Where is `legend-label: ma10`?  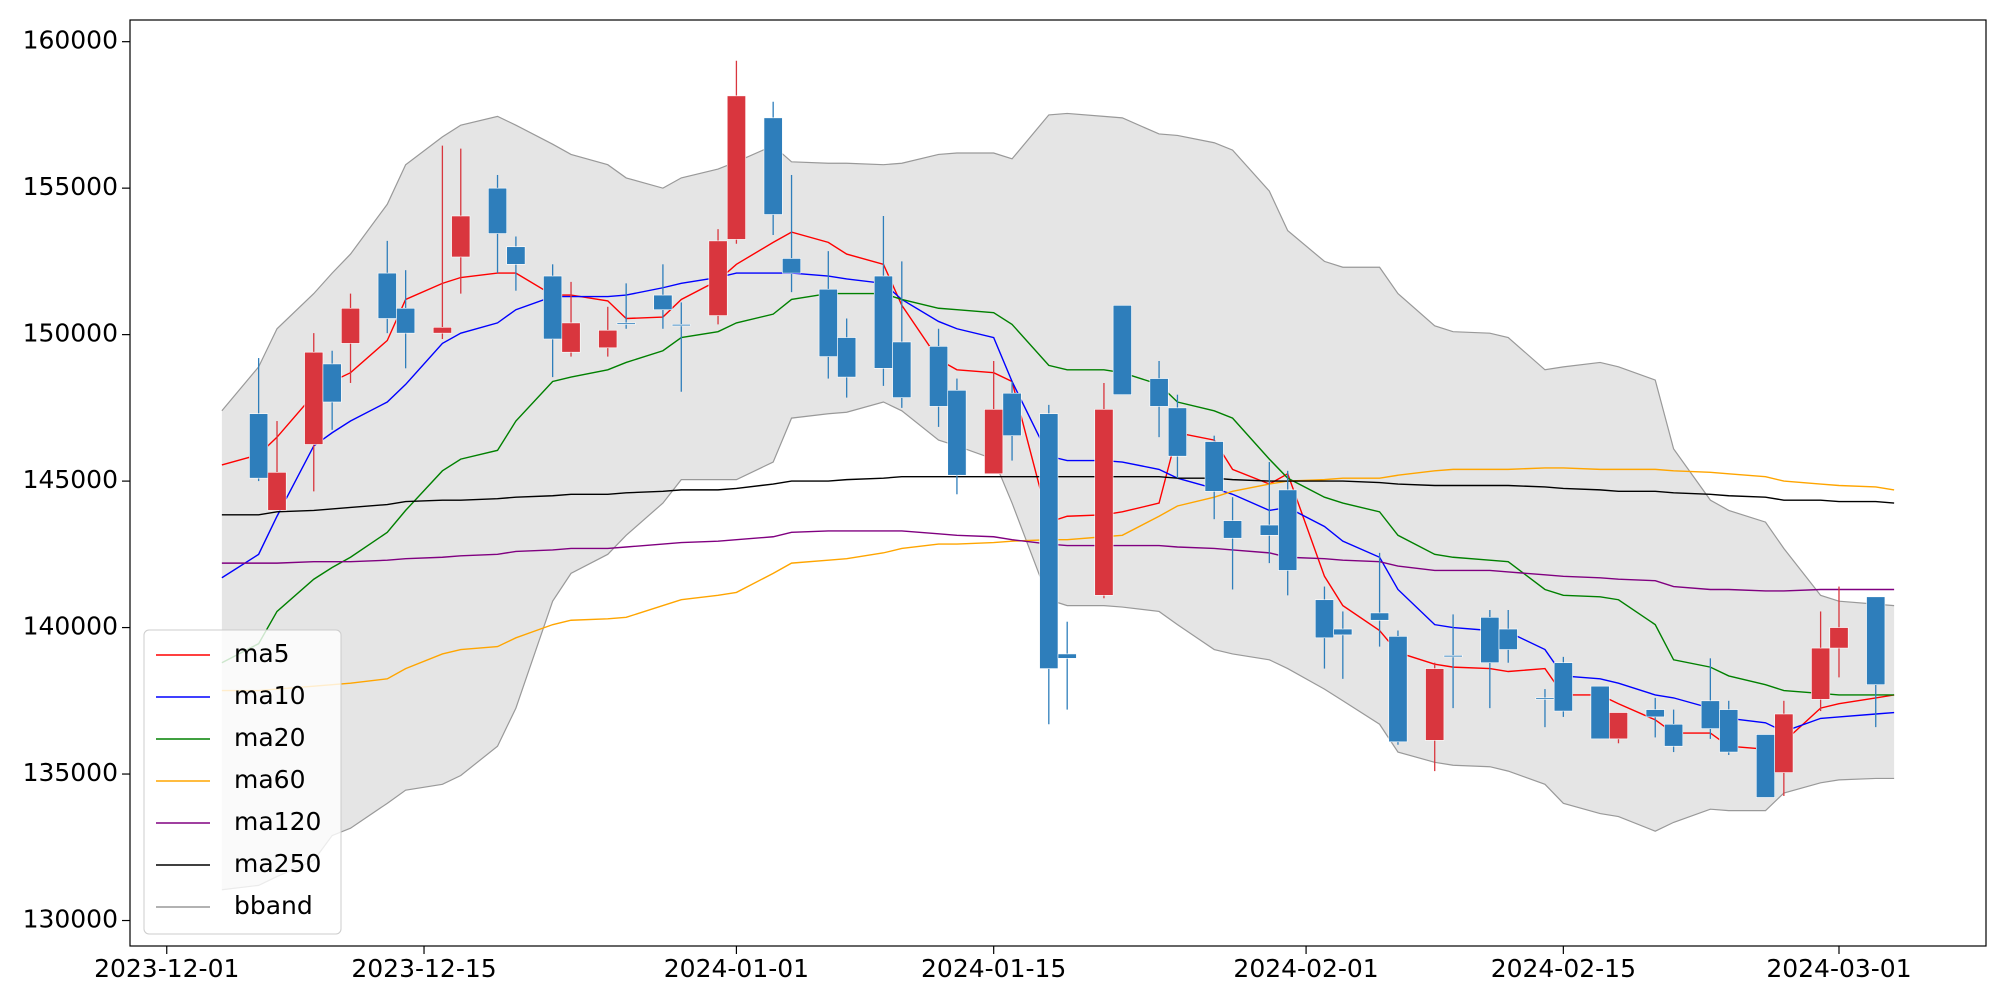
legend-label: ma10 is located at coordinates (269, 695).